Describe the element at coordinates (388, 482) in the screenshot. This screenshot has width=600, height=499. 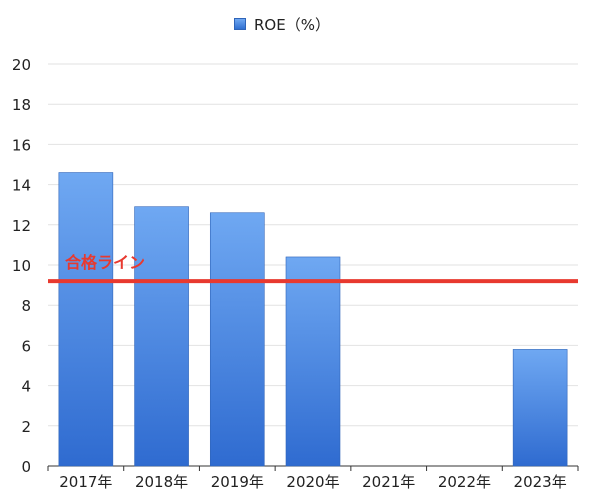
I see `x-tick-label: 2021年` at that location.